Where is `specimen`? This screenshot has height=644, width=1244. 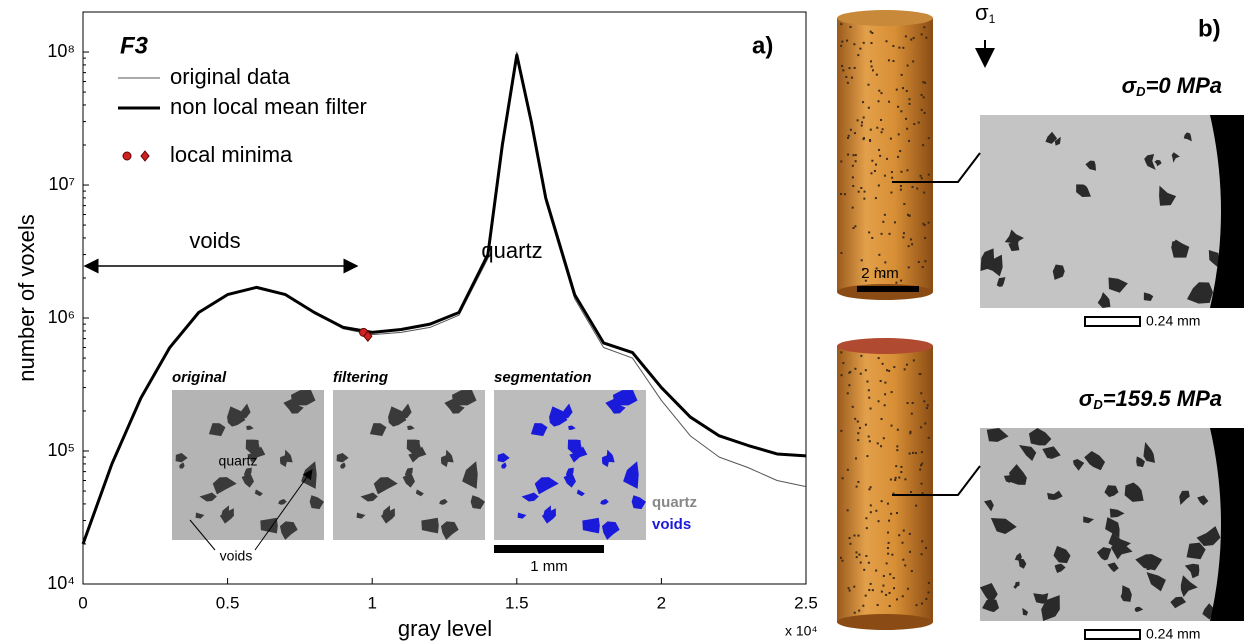
specimen is located at coordinates (885, 484).